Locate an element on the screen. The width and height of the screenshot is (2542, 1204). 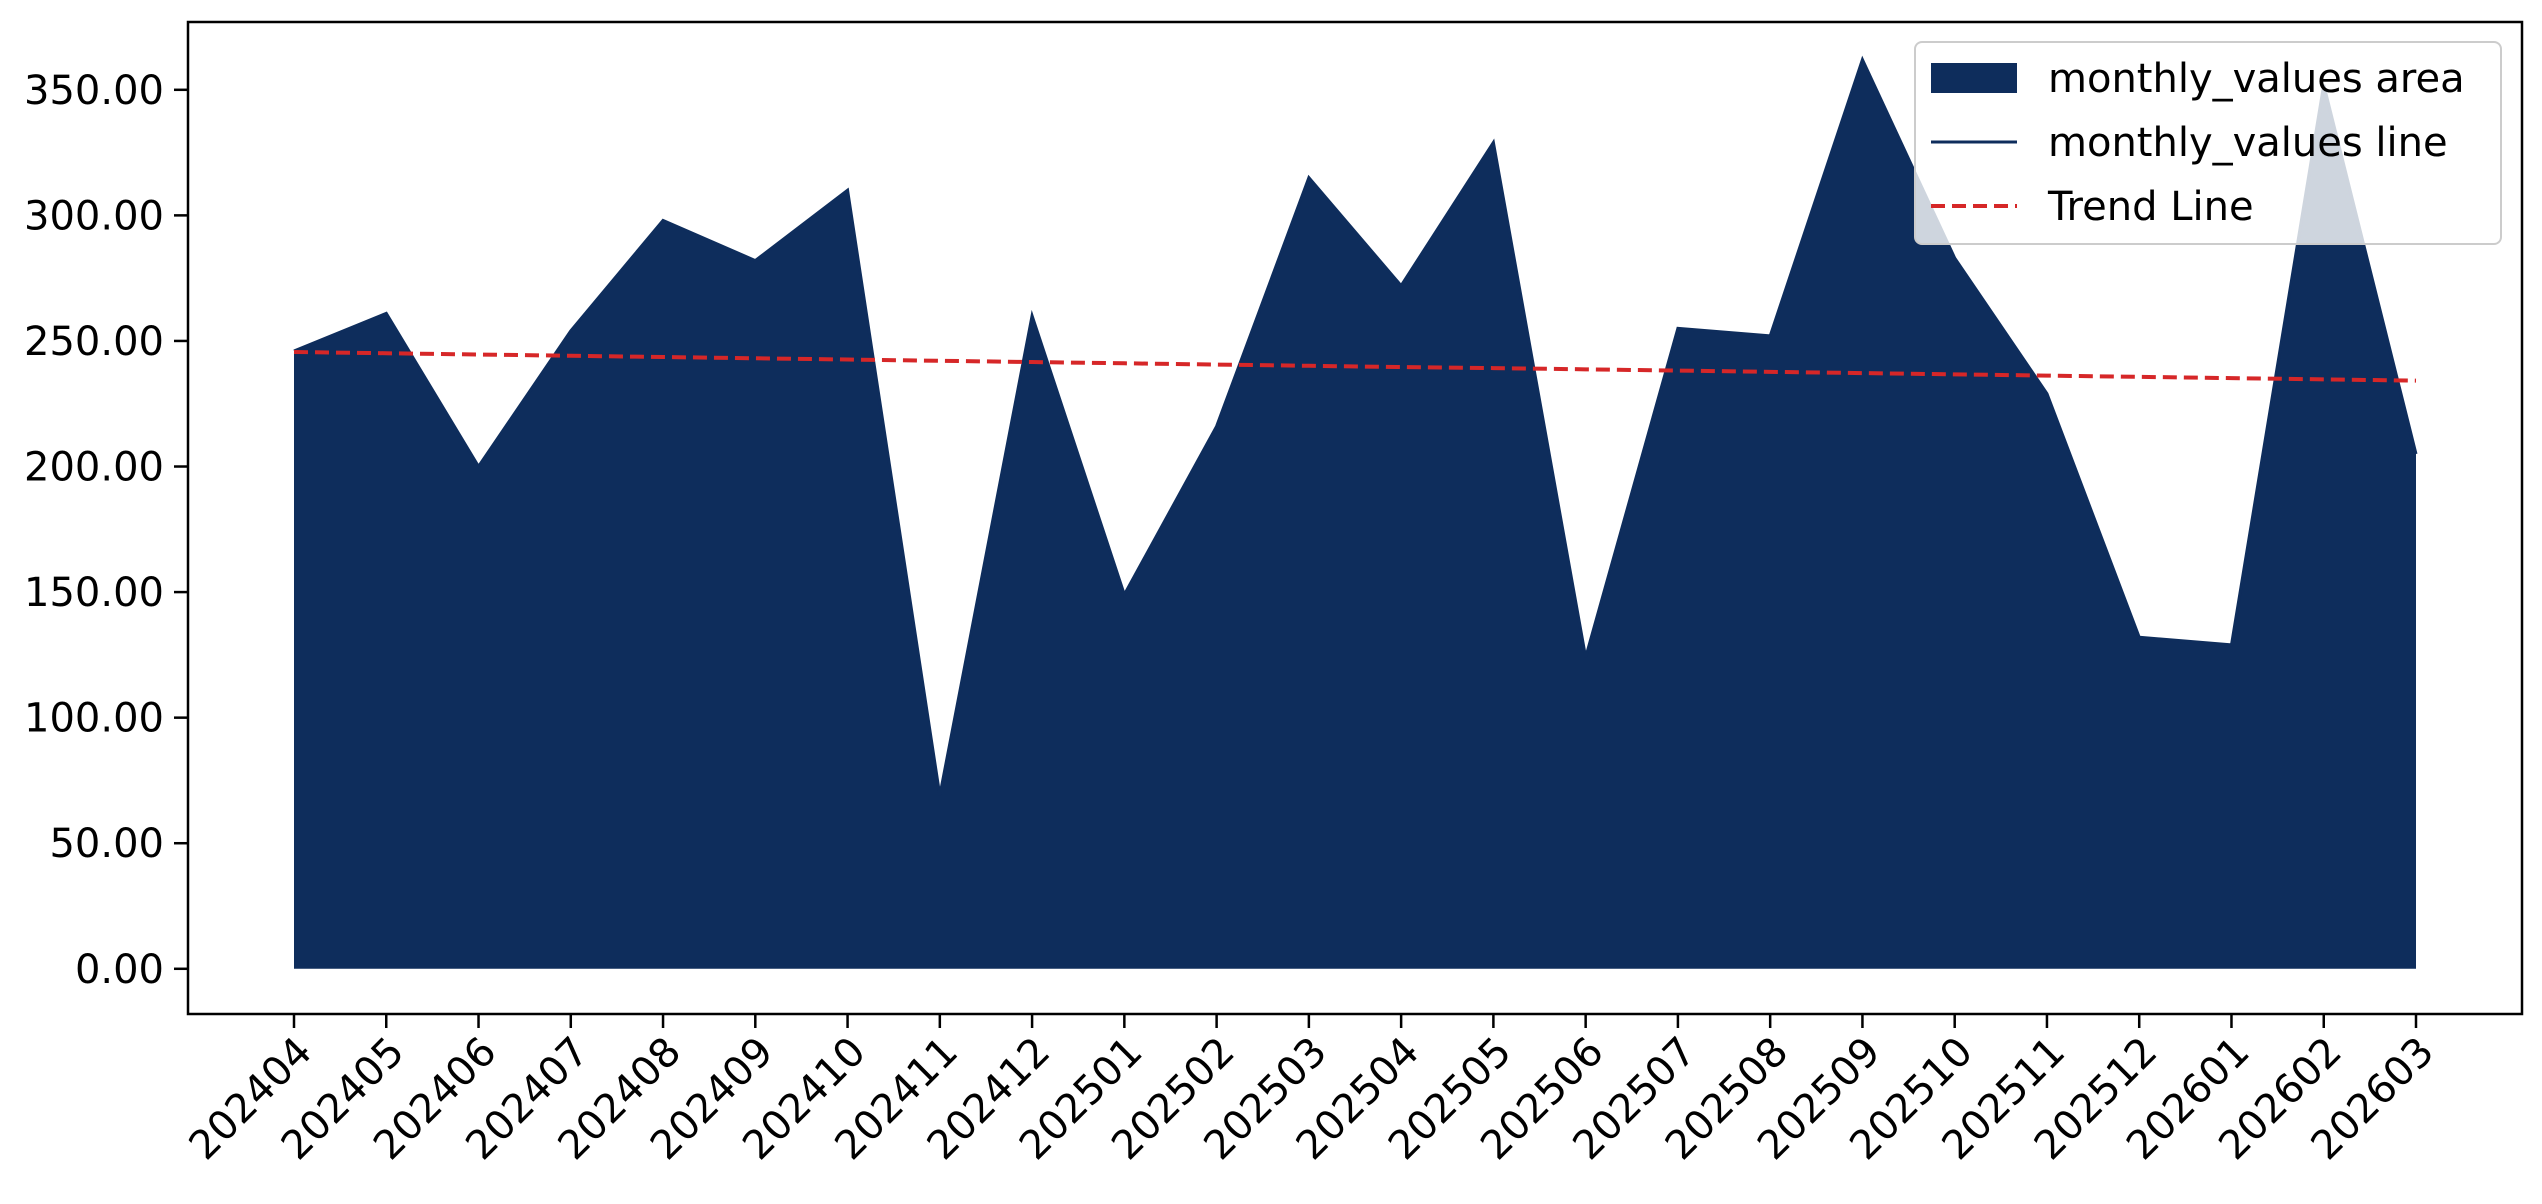
trend-line is located at coordinates (1355, 366).